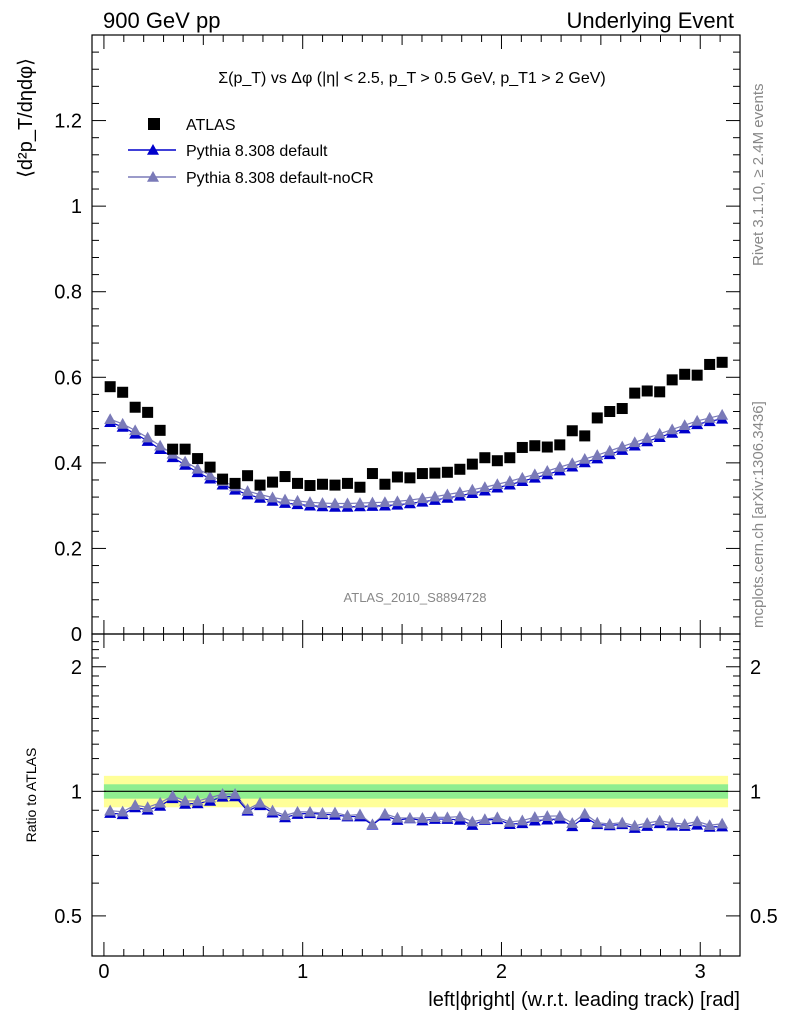 This screenshot has height=1024, width=786. I want to click on legend-label: Pythia 8.308 default-noCR, so click(280, 178).